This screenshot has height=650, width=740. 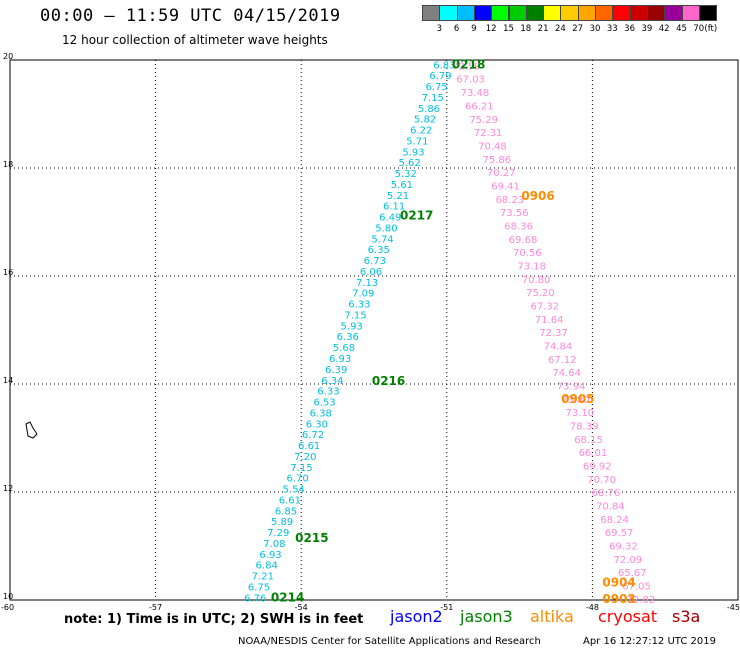 I want to click on pass-time-label: 0218, so click(x=468, y=64).